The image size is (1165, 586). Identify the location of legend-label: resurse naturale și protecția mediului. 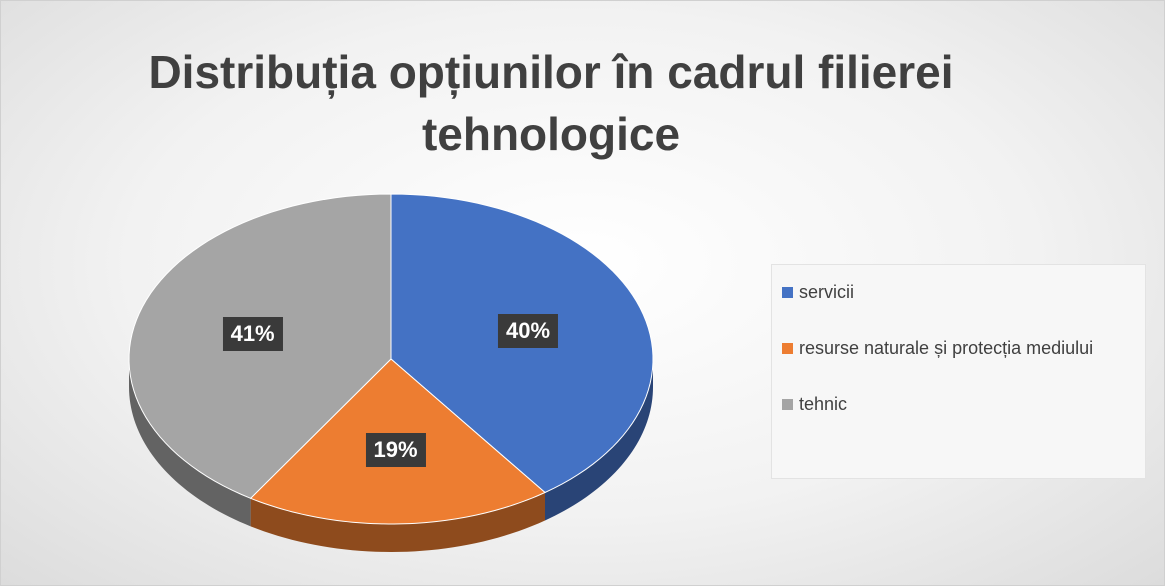
(946, 348).